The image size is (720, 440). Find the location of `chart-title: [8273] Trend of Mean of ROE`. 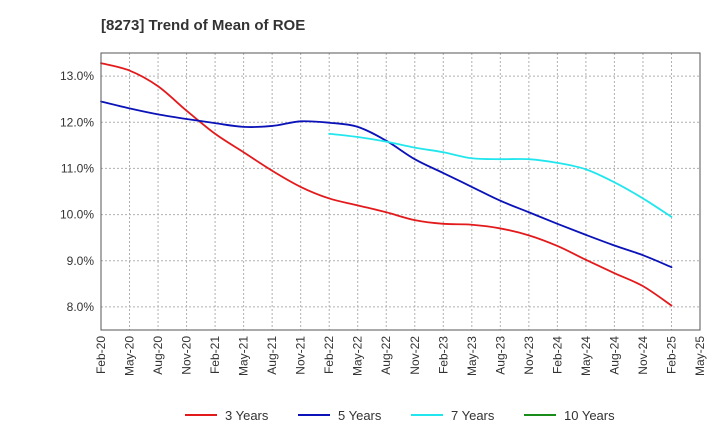

chart-title: [8273] Trend of Mean of ROE is located at coordinates (203, 25).